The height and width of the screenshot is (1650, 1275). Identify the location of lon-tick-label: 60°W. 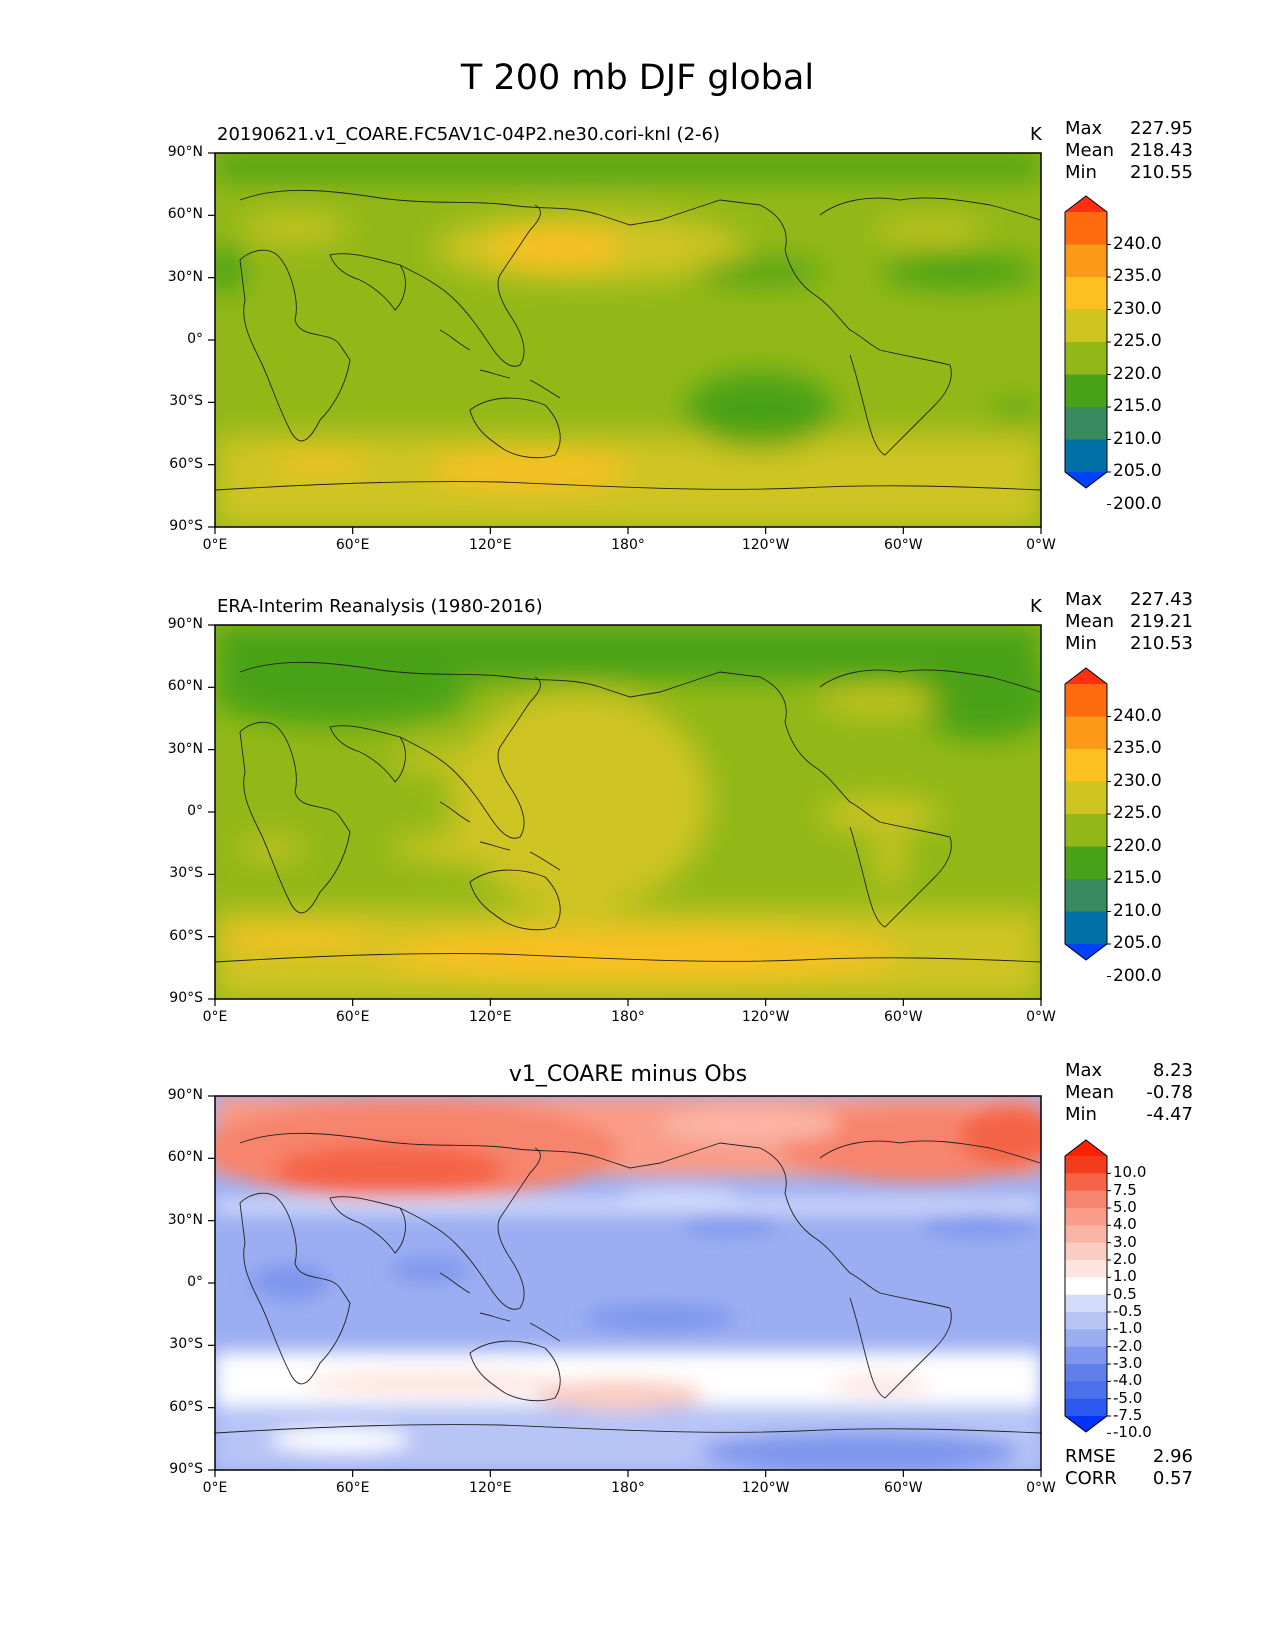
(903, 1017).